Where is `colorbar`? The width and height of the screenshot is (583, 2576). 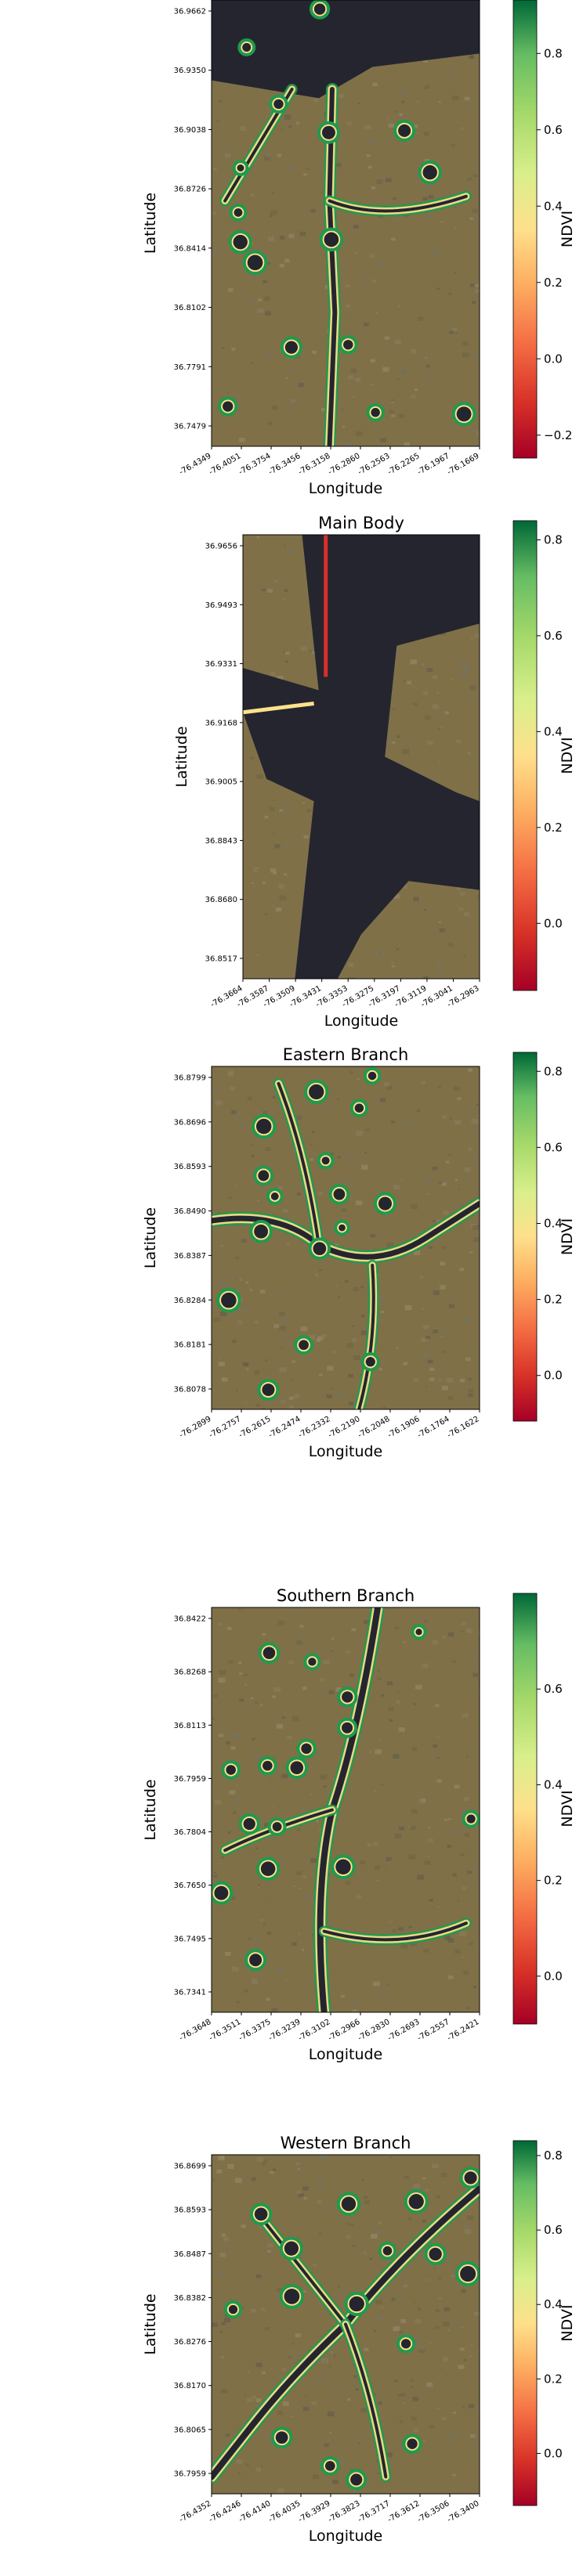 colorbar is located at coordinates (525, 2323).